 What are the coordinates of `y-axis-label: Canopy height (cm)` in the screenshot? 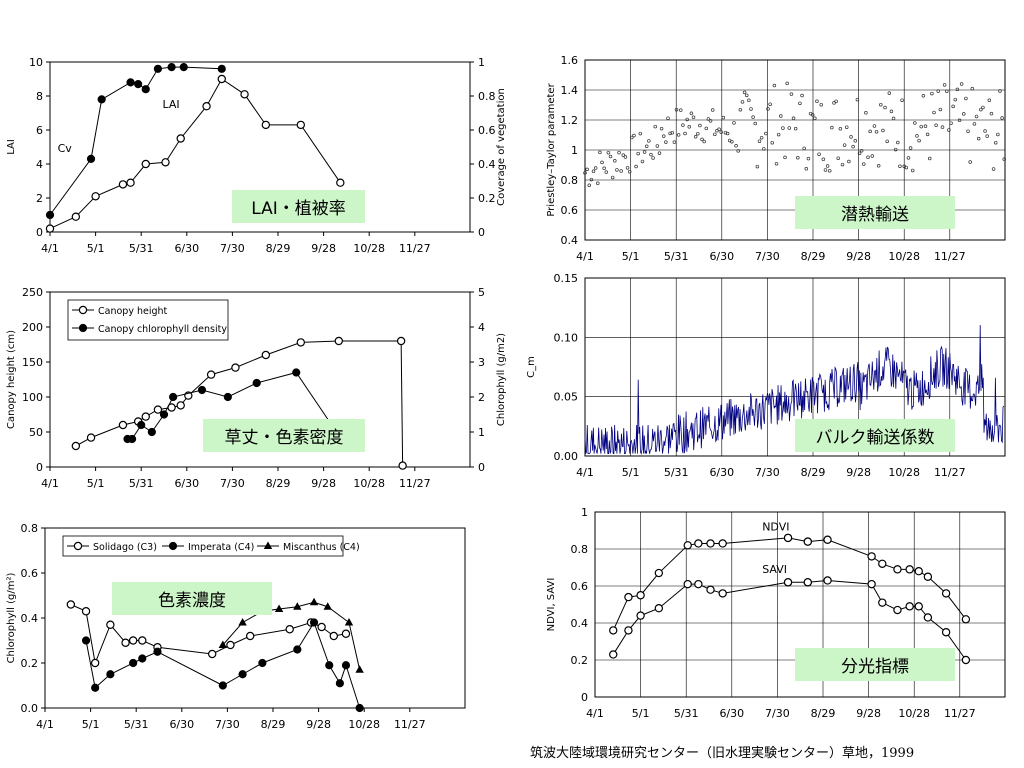 It's located at (11, 379).